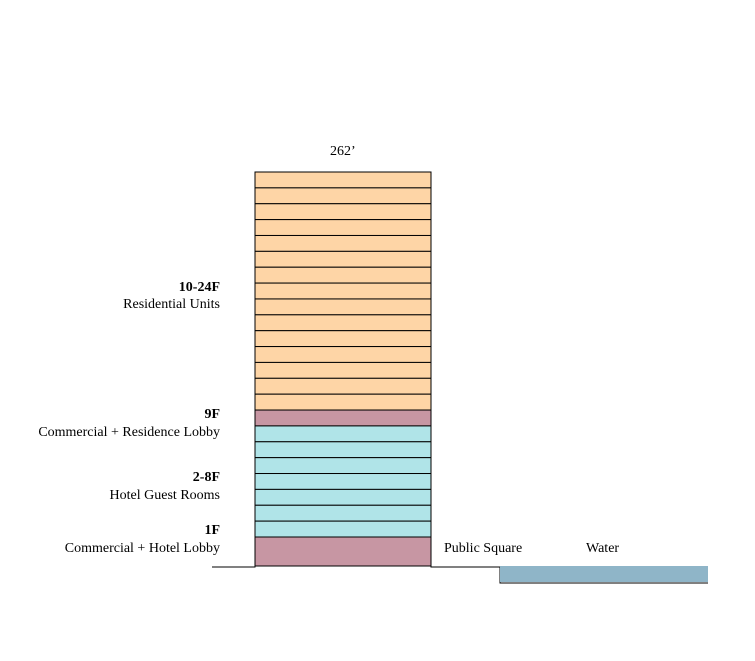 Image resolution: width=755 pixels, height=661 pixels. Describe the element at coordinates (164, 495) in the screenshot. I see `floor-use-hotel: Hotel Guest Rooms` at that location.